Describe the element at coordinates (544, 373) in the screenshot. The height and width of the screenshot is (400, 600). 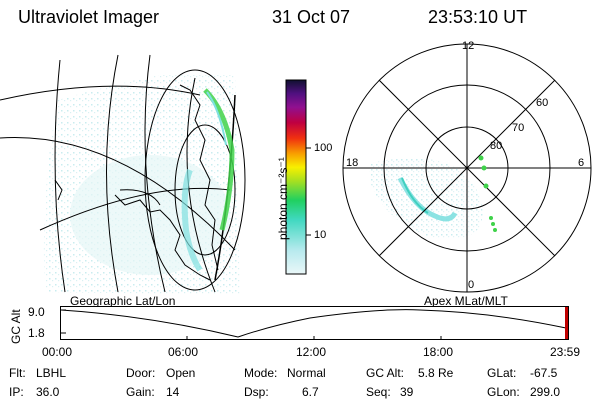
I see `glat-value: -67.5` at that location.